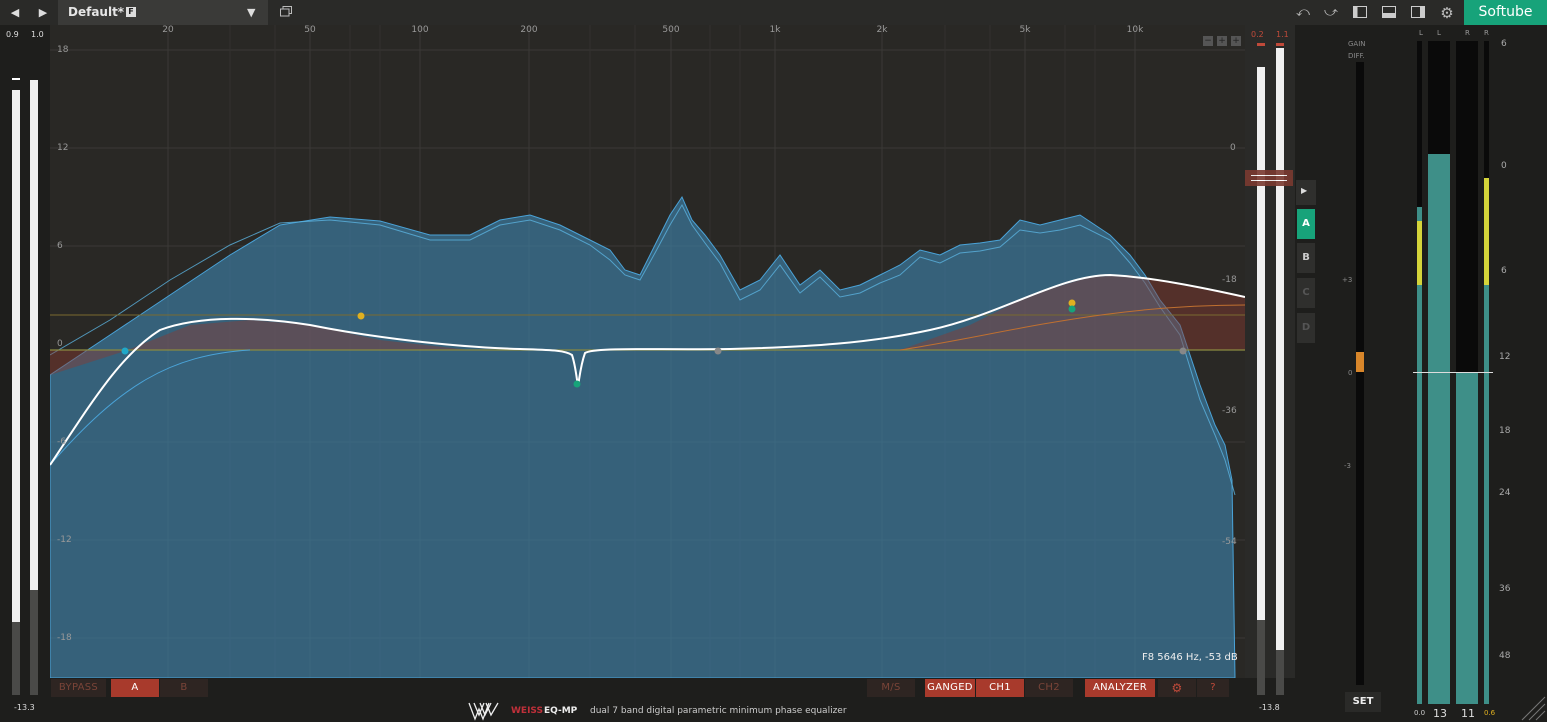 The width and height of the screenshot is (1547, 722). What do you see at coordinates (1236, 41) in the screenshot?
I see `zoom-reset-icon: +` at bounding box center [1236, 41].